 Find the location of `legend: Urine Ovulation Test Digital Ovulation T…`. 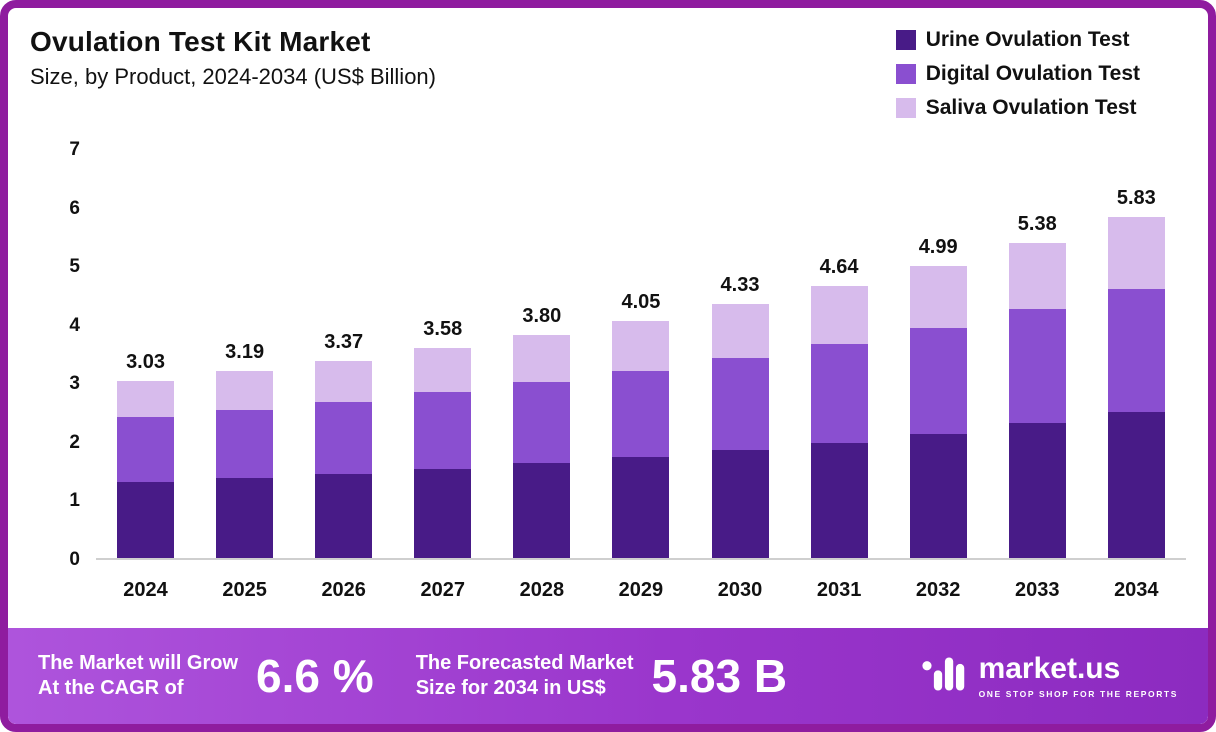

legend: Urine Ovulation Test Digital Ovulation T… is located at coordinates (1040, 73).